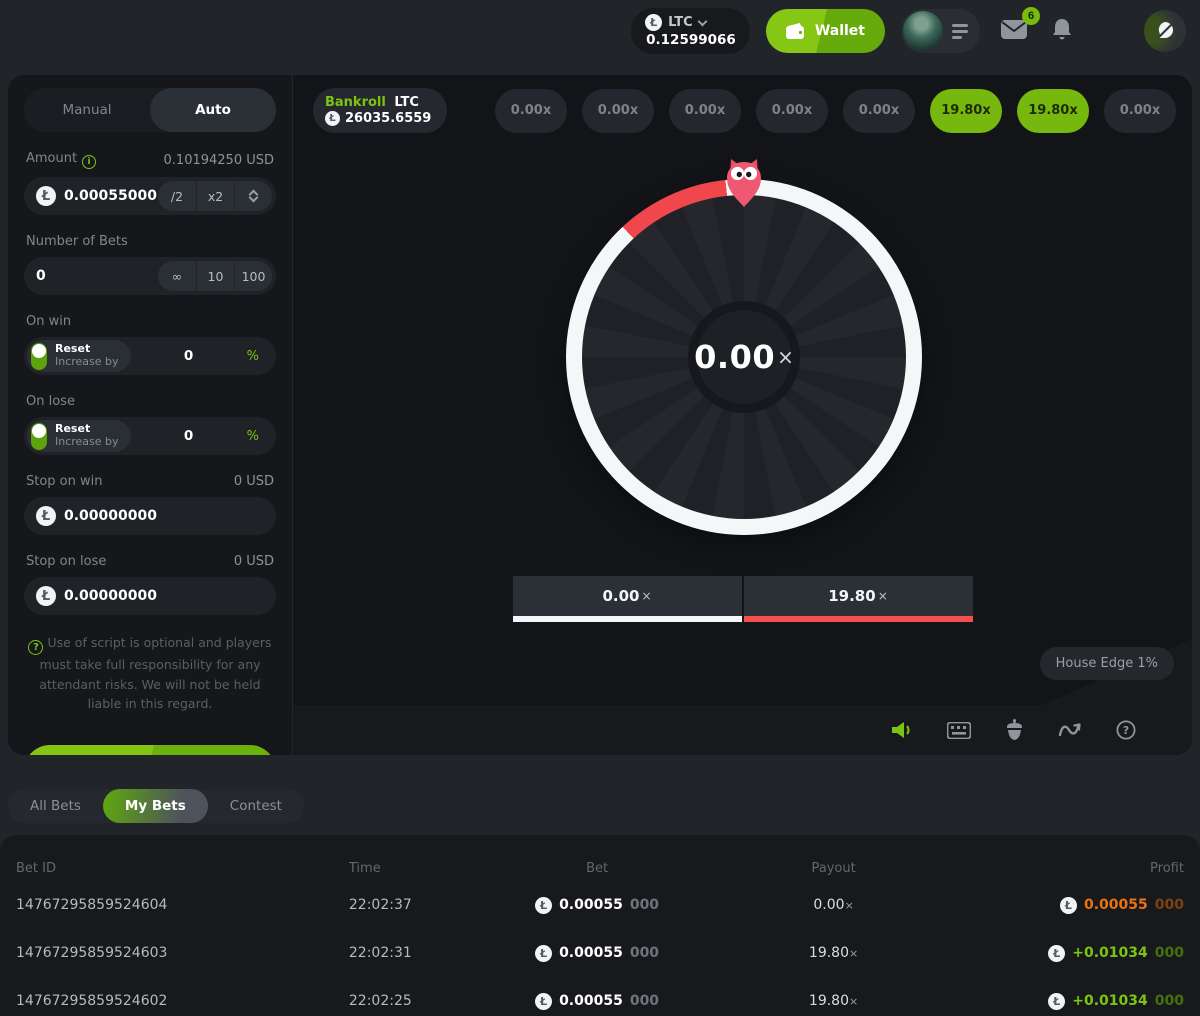  I want to click on wallet-label: Wallet, so click(839, 31).